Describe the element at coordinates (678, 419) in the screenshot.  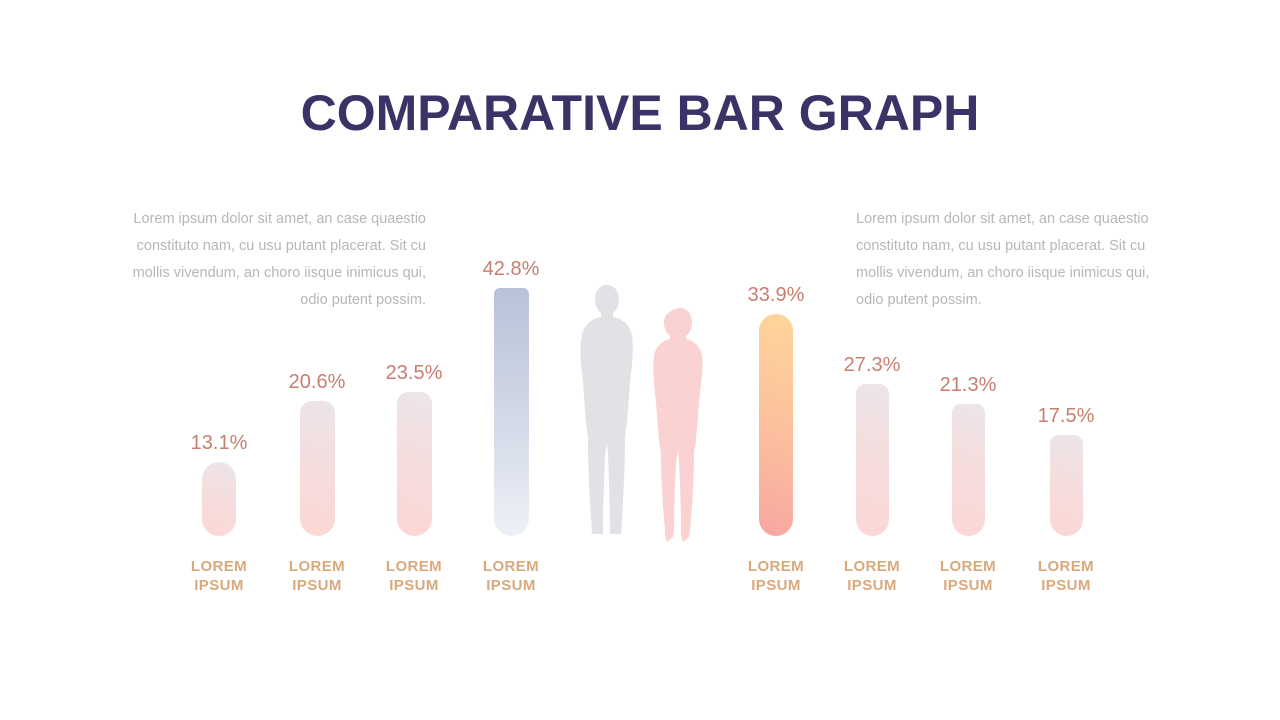
I see `female-silhouette-icon` at that location.